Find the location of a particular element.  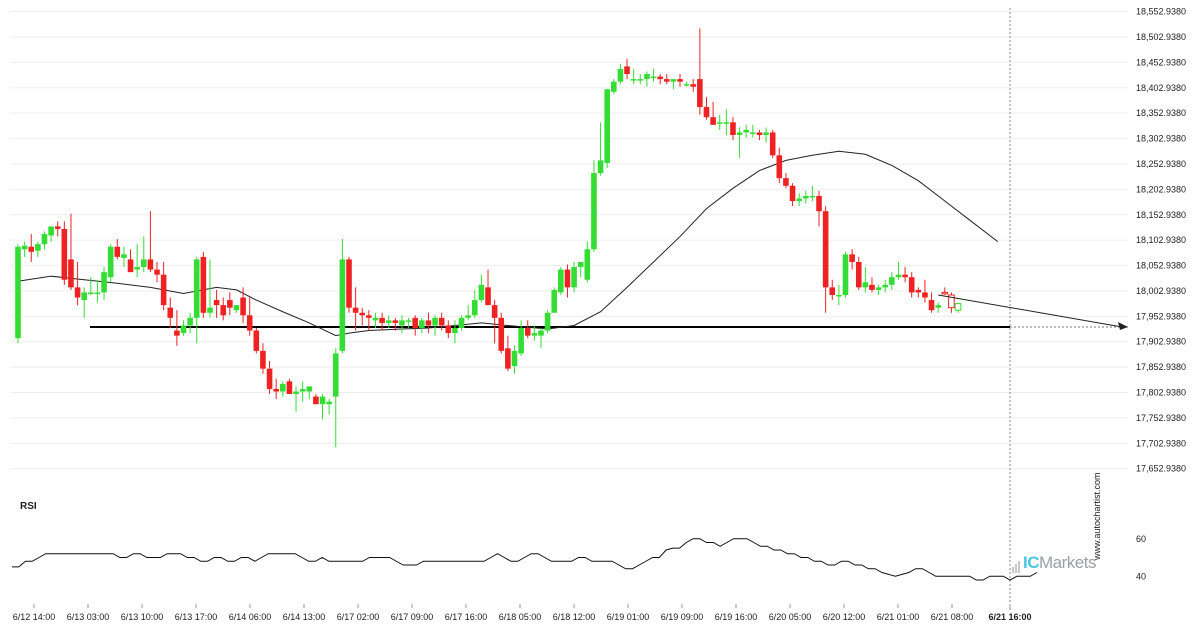

price-tick-label: 18,352.9380 is located at coordinates (1161, 113).